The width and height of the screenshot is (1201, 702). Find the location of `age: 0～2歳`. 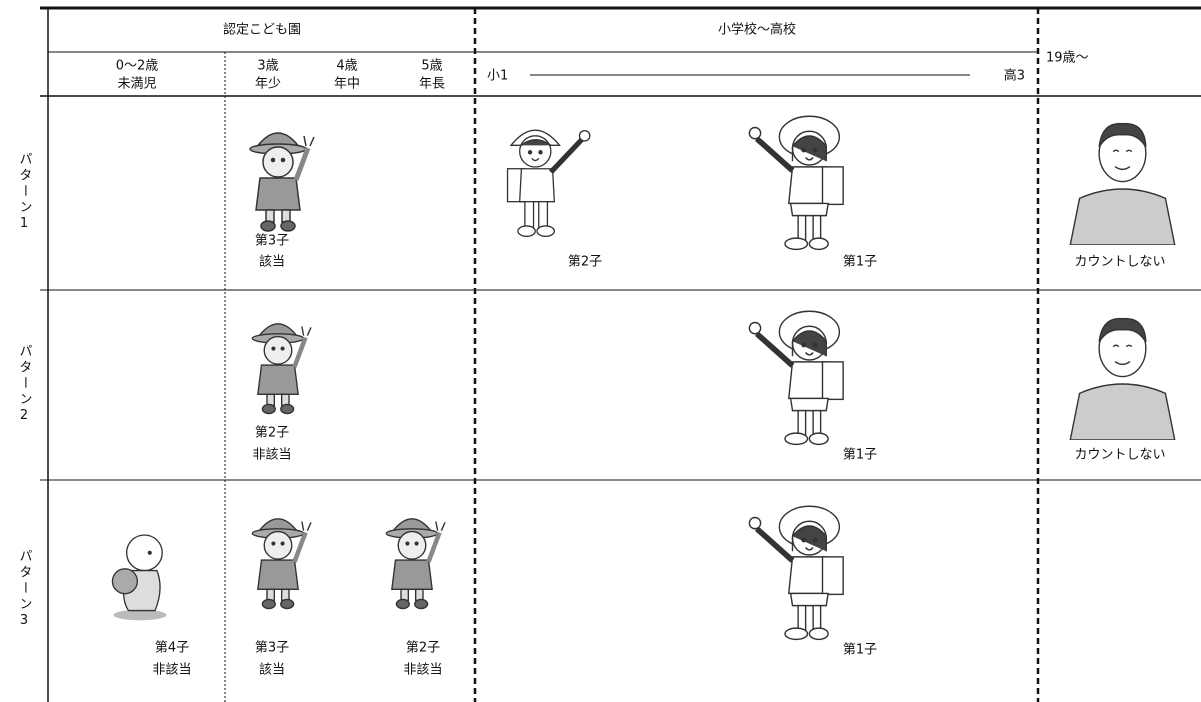

age: 0～2歳 is located at coordinates (137, 66).